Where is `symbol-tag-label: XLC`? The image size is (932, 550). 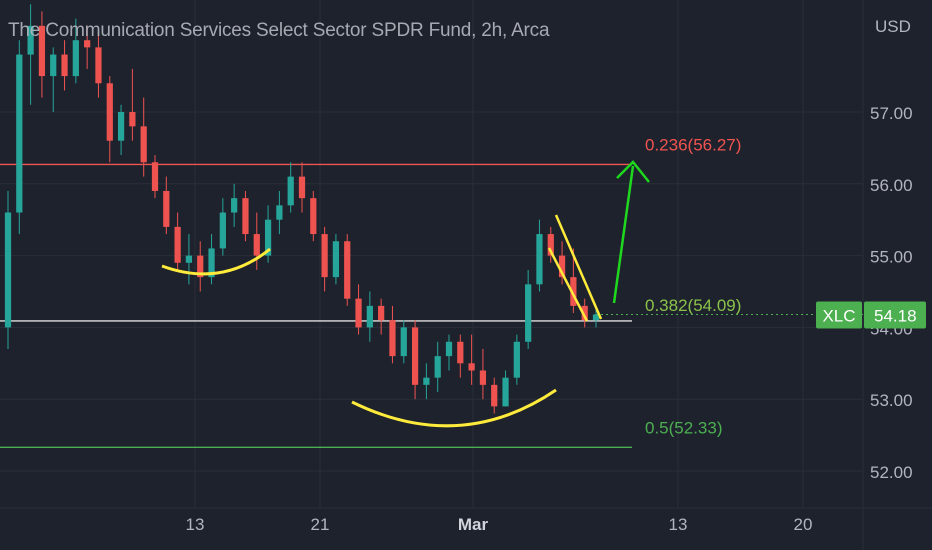
symbol-tag-label: XLC is located at coordinates (838, 315).